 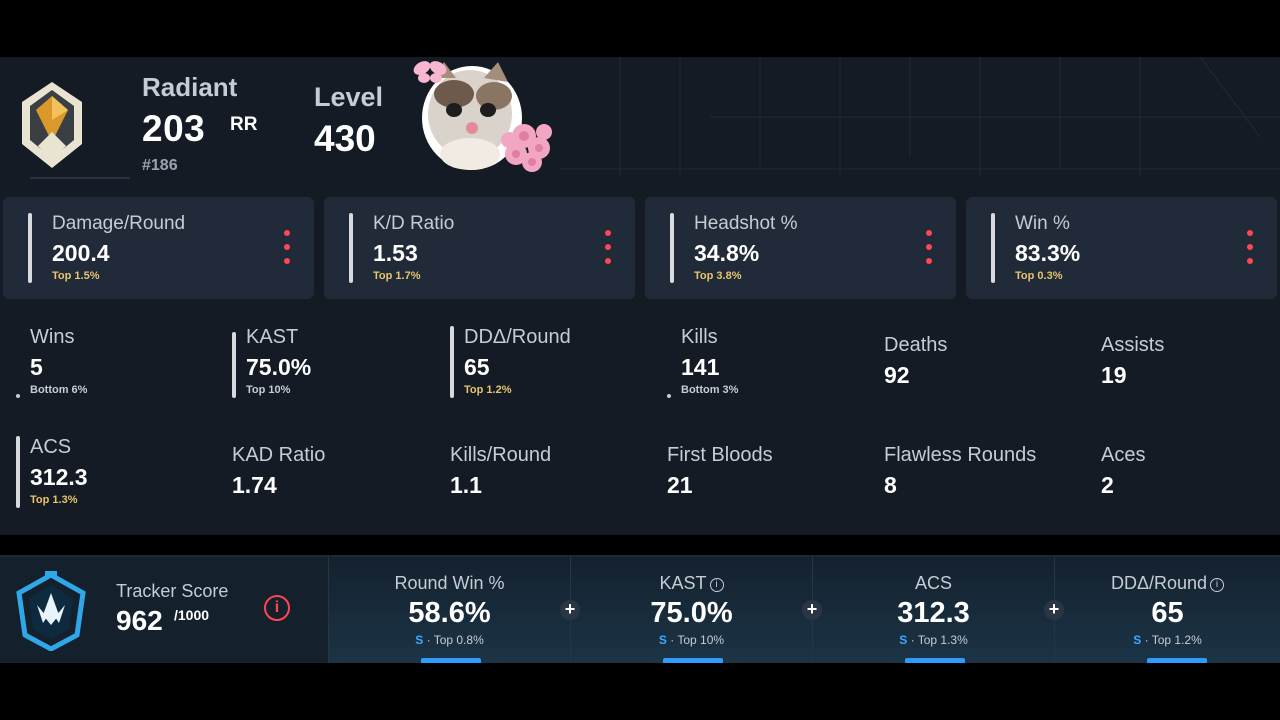 What do you see at coordinates (727, 253) in the screenshot?
I see `stat-value: 34.8%` at bounding box center [727, 253].